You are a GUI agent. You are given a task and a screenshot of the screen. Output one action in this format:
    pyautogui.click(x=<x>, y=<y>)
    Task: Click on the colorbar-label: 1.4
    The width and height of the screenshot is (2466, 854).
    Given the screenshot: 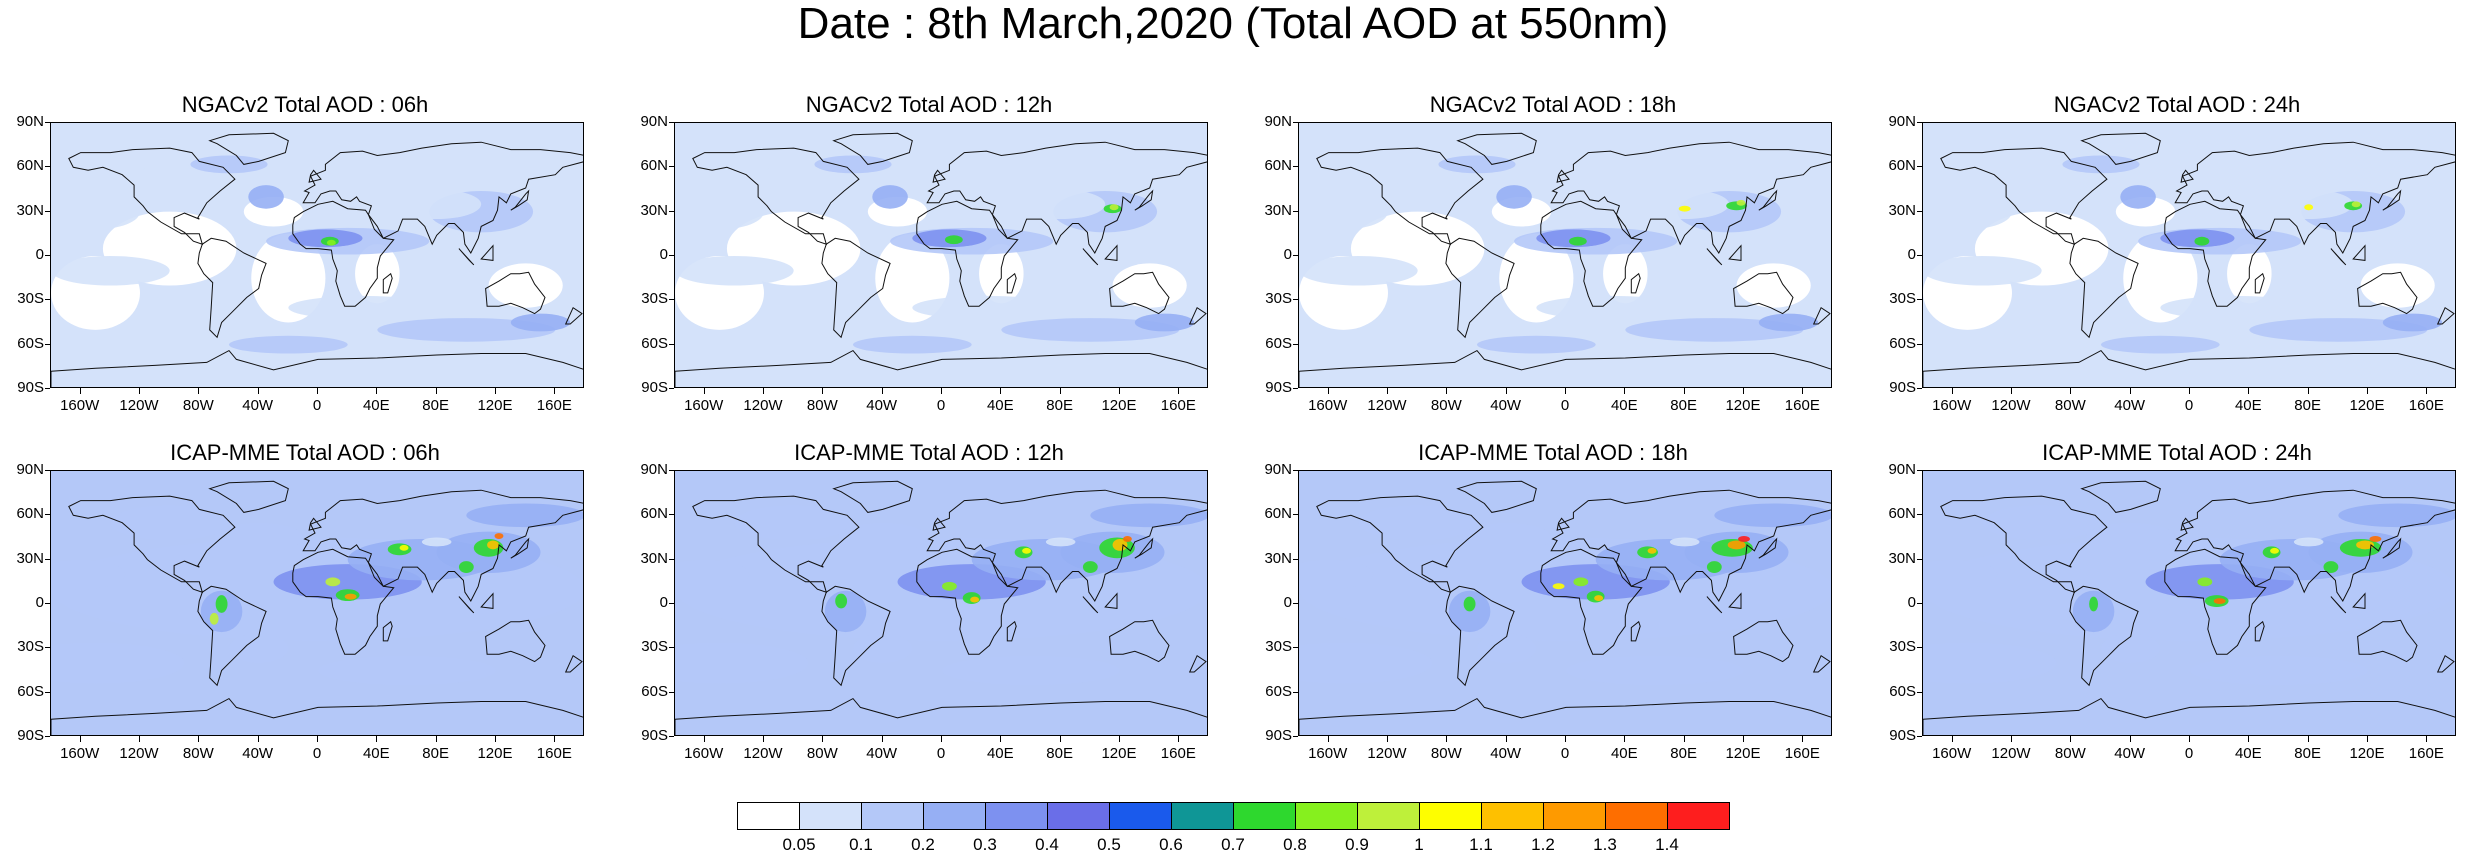 What is the action you would take?
    pyautogui.click(x=1667, y=844)
    